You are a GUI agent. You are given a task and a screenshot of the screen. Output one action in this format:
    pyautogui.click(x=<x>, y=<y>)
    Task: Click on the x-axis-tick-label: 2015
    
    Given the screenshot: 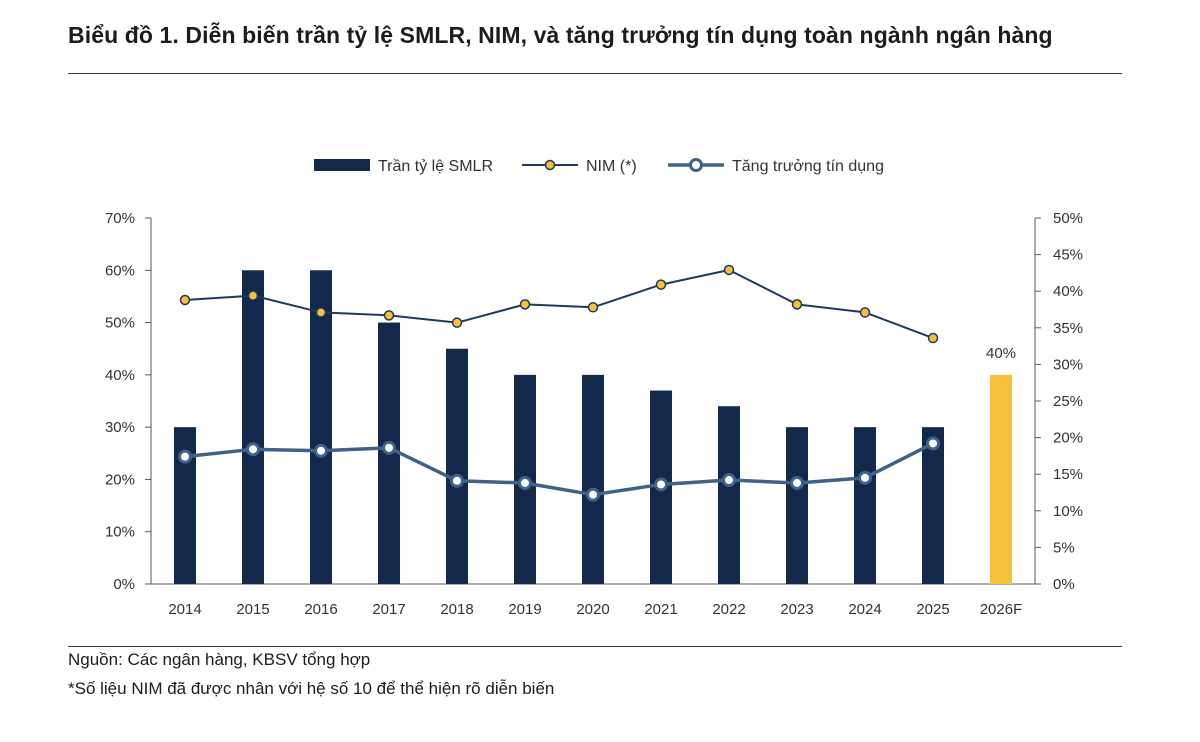 What is the action you would take?
    pyautogui.click(x=252, y=609)
    